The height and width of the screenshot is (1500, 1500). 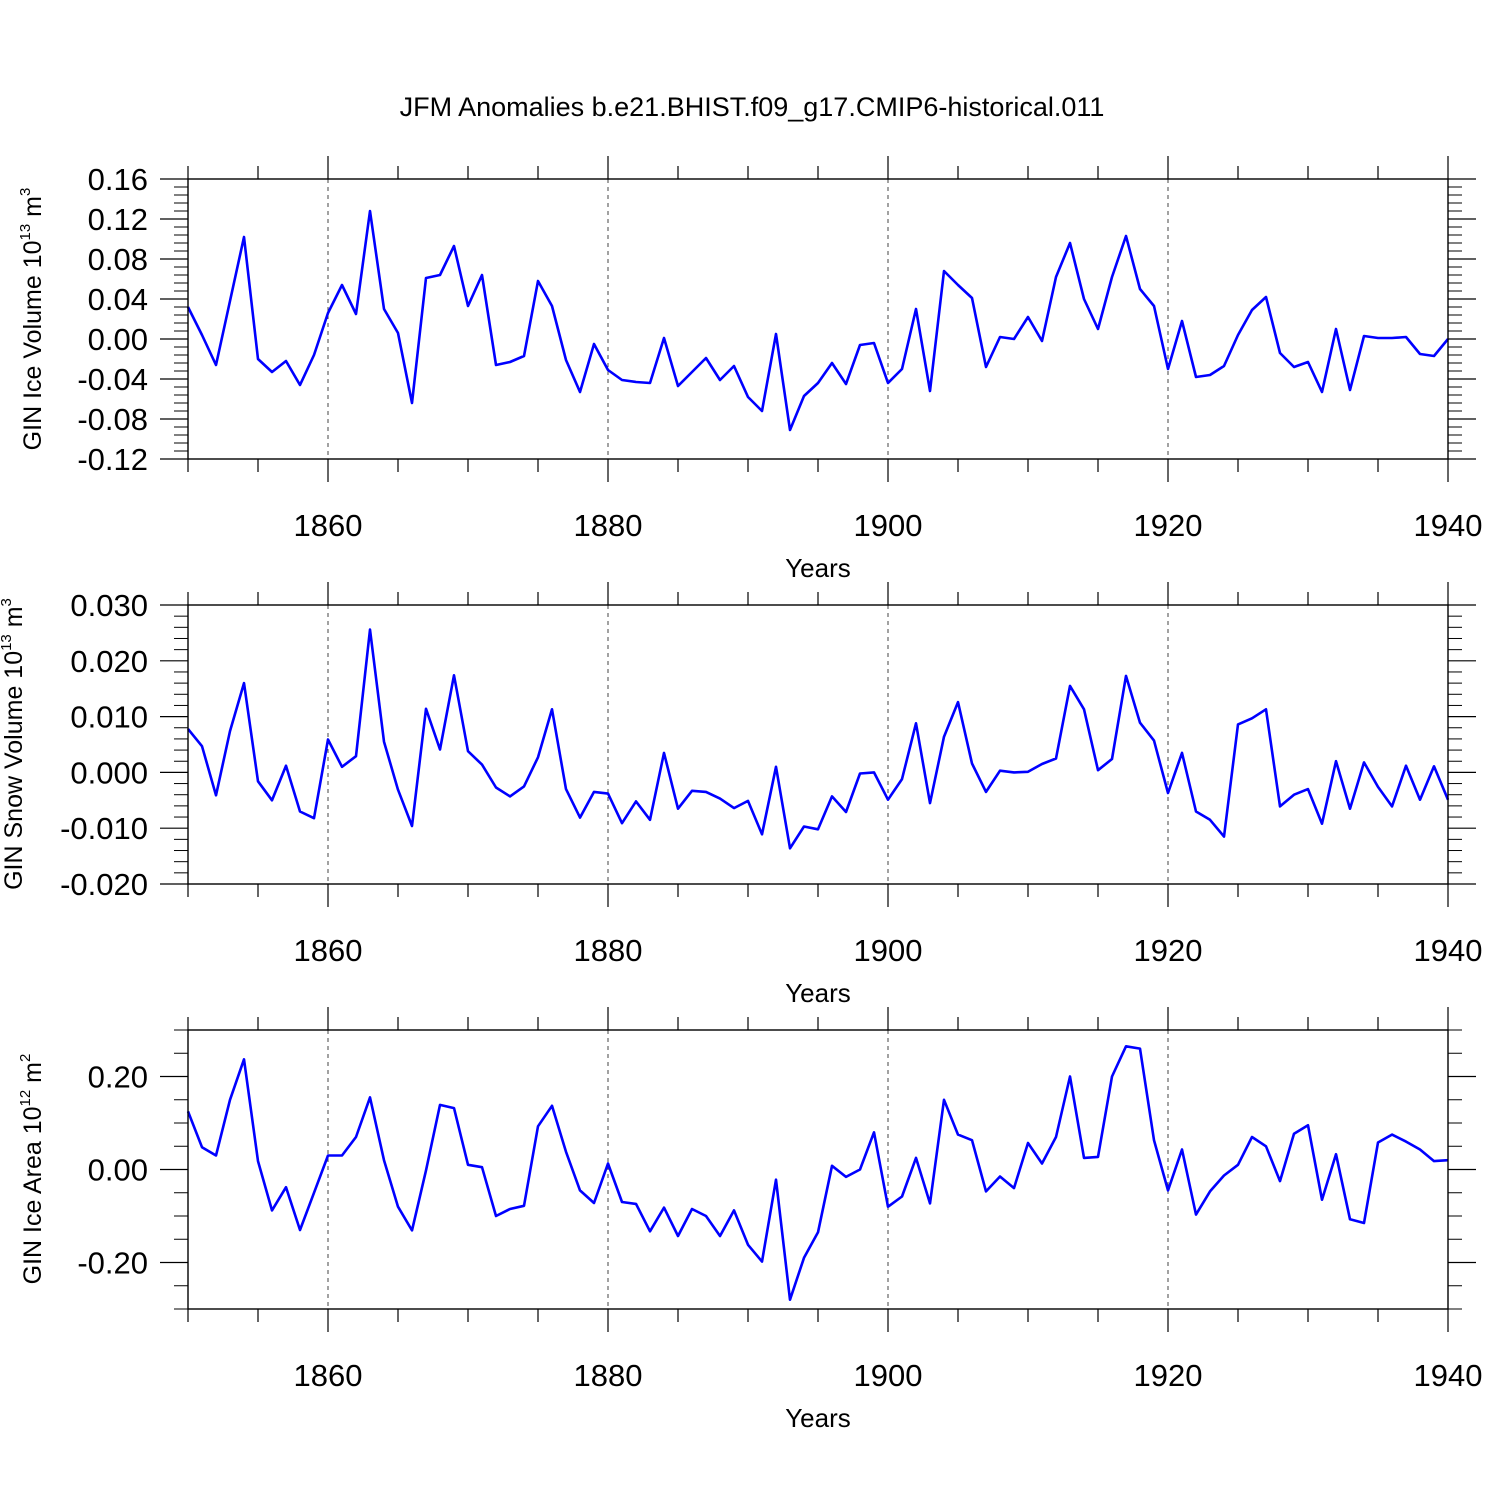 I want to click on snow-volume-x-tick-label: 1920, so click(x=1168, y=950).